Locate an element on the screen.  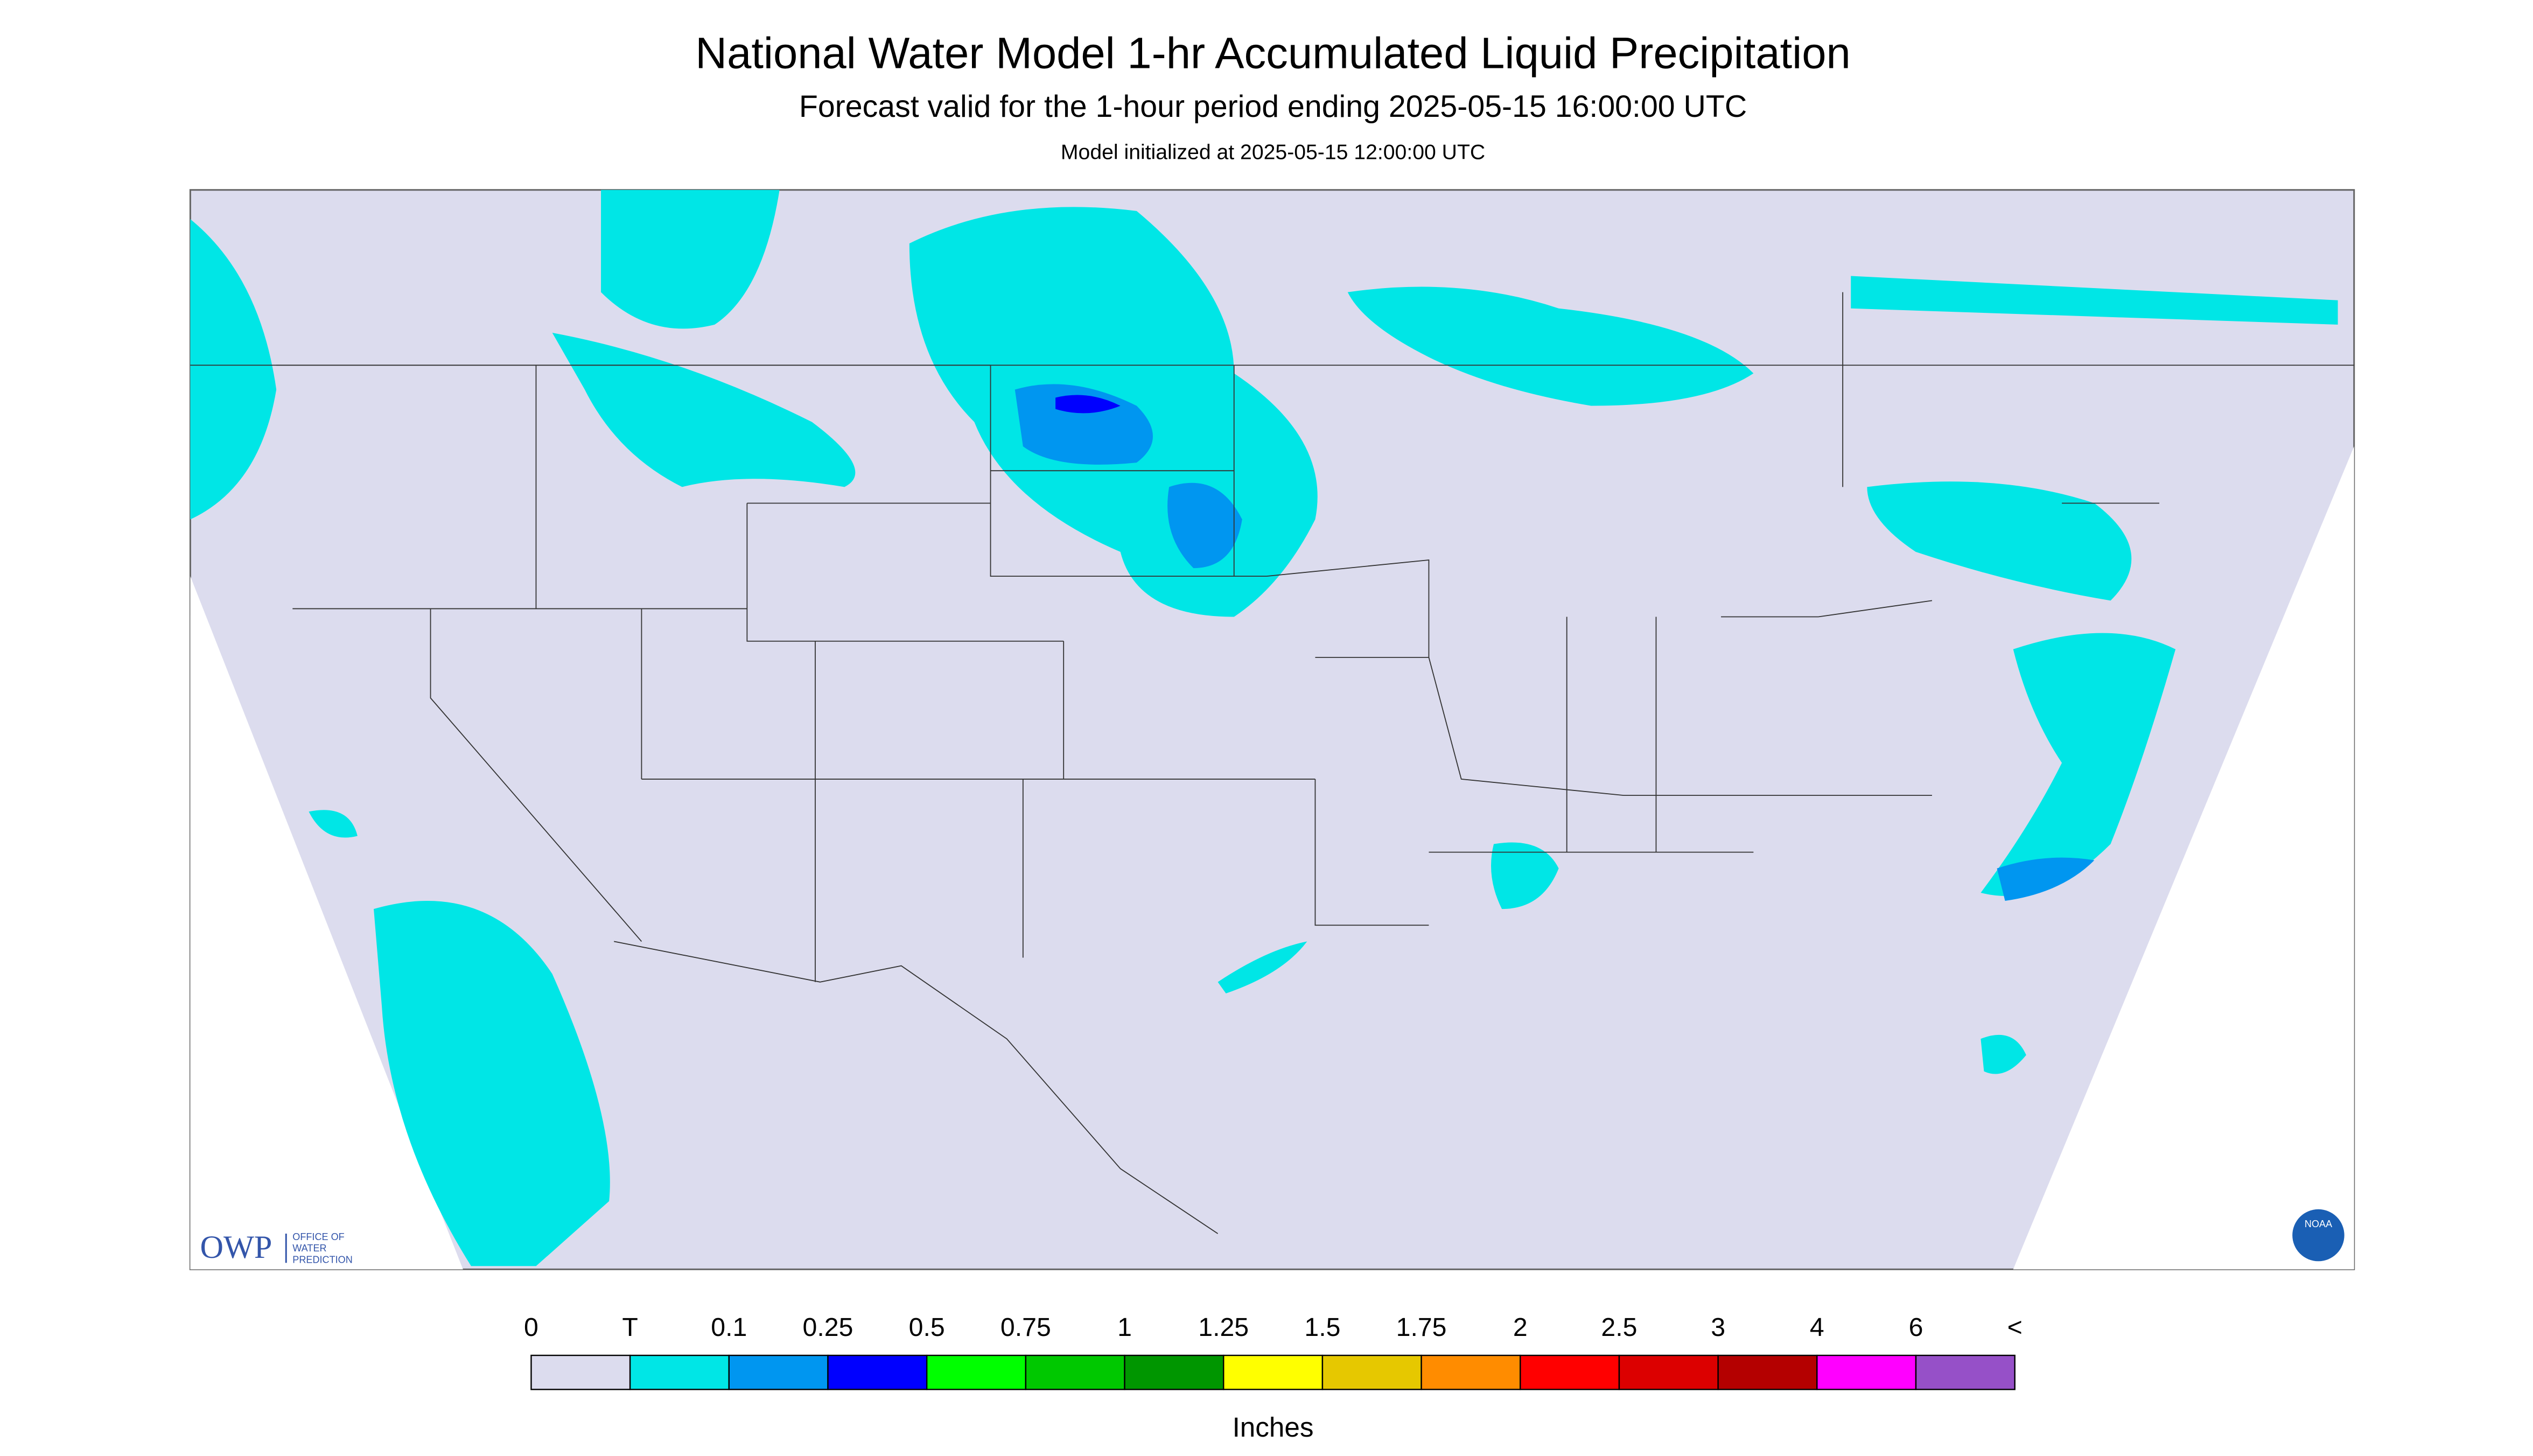
legend: 0 T 0.1 0.25 0.5 0.75 1 1.25 1.5 1.75 2 2.5 3 4 6 < is located at coordinates (1273, 1351).